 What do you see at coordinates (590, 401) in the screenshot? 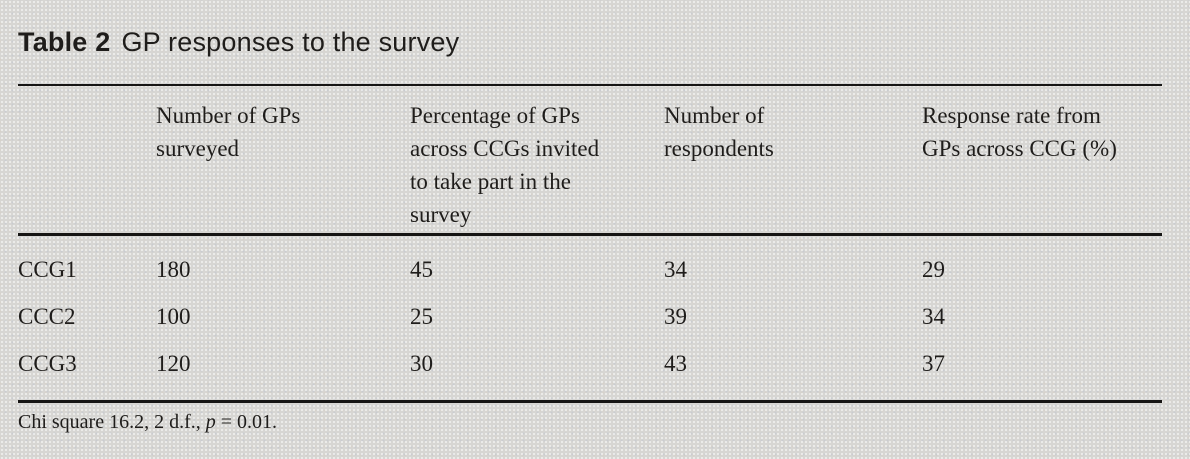
I see `table-rule-bottom` at bounding box center [590, 401].